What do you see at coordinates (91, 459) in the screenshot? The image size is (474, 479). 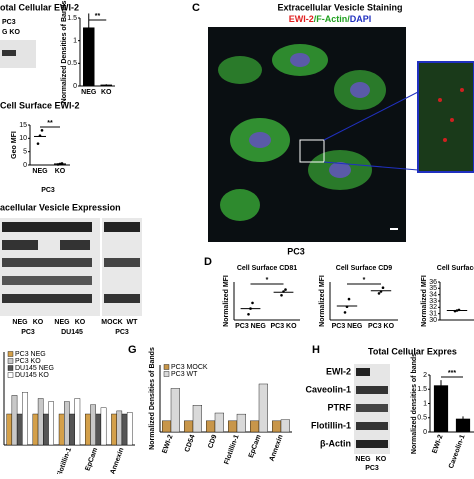 I see `x-tick-label: EpCam` at bounding box center [91, 459].